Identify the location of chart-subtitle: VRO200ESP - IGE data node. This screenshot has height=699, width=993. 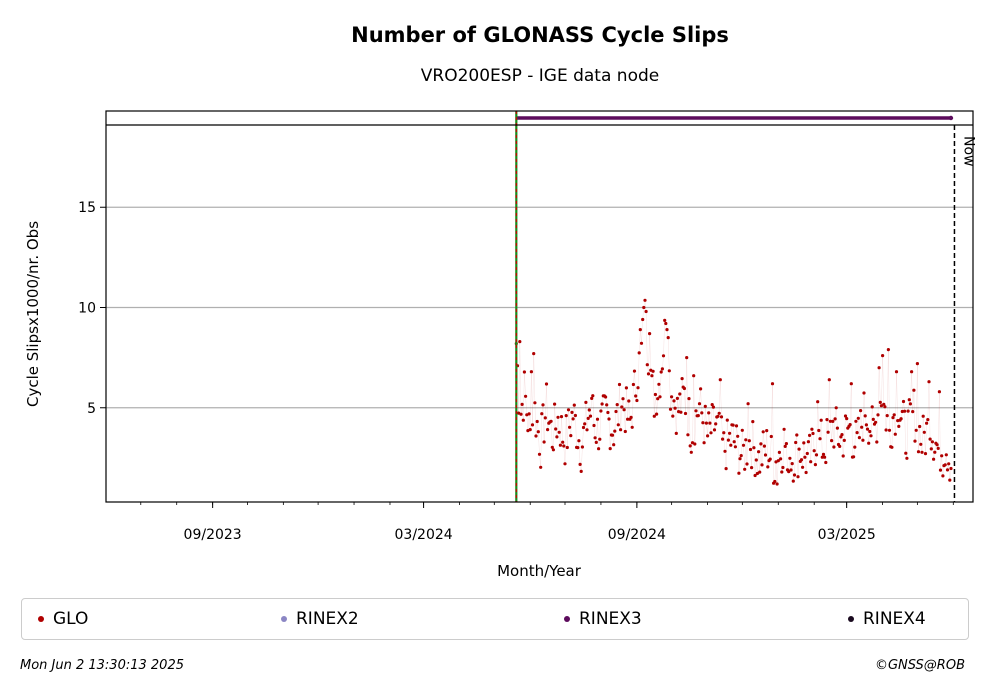
(540, 76).